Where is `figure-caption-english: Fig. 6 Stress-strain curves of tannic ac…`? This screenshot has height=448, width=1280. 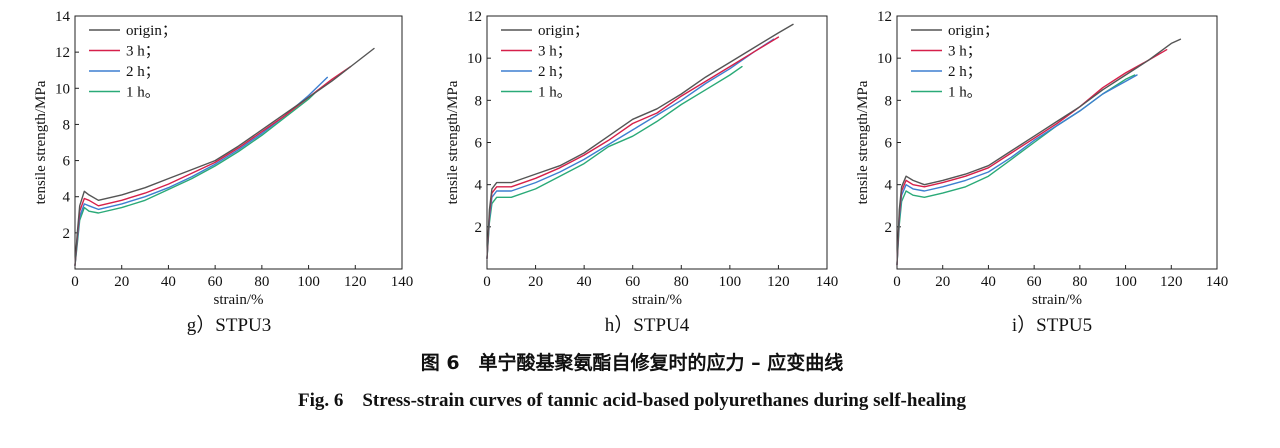
figure-caption-english: Fig. 6 Stress-strain curves of tannic ac… is located at coordinates (632, 400).